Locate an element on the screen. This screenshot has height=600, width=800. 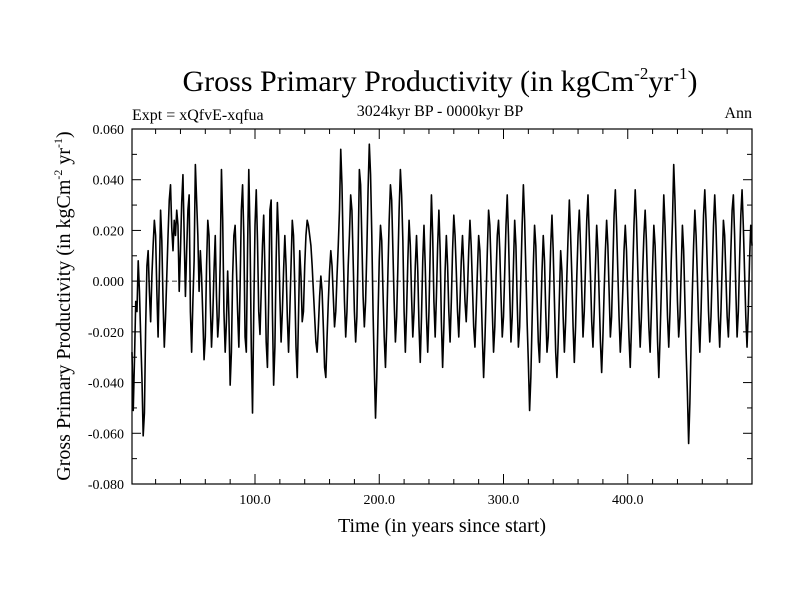
y-tick-label: -0.040 is located at coordinates (106, 384).